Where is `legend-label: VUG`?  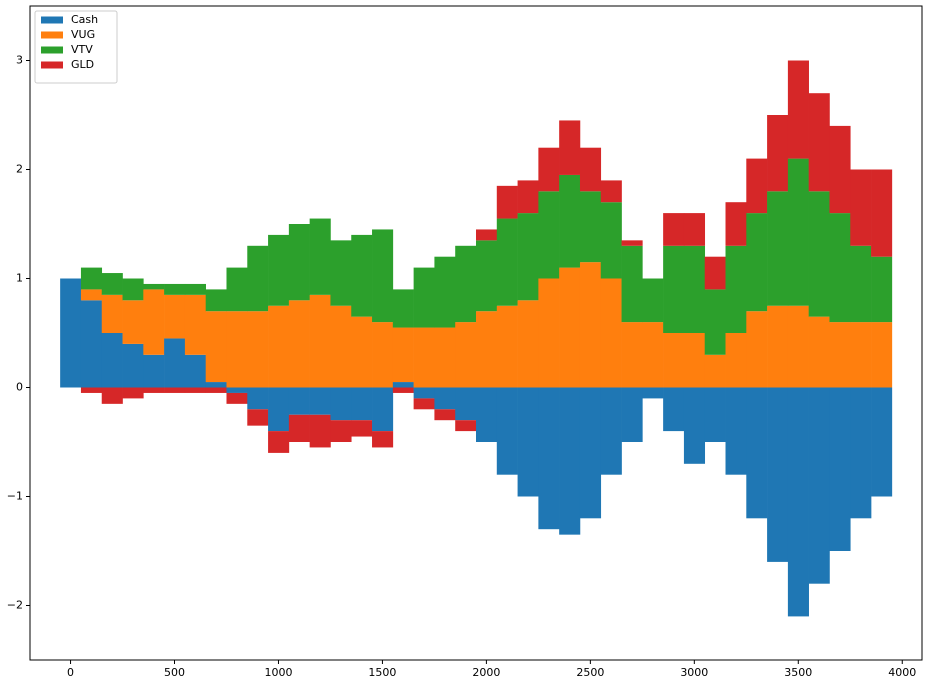
legend-label: VUG is located at coordinates (83, 34).